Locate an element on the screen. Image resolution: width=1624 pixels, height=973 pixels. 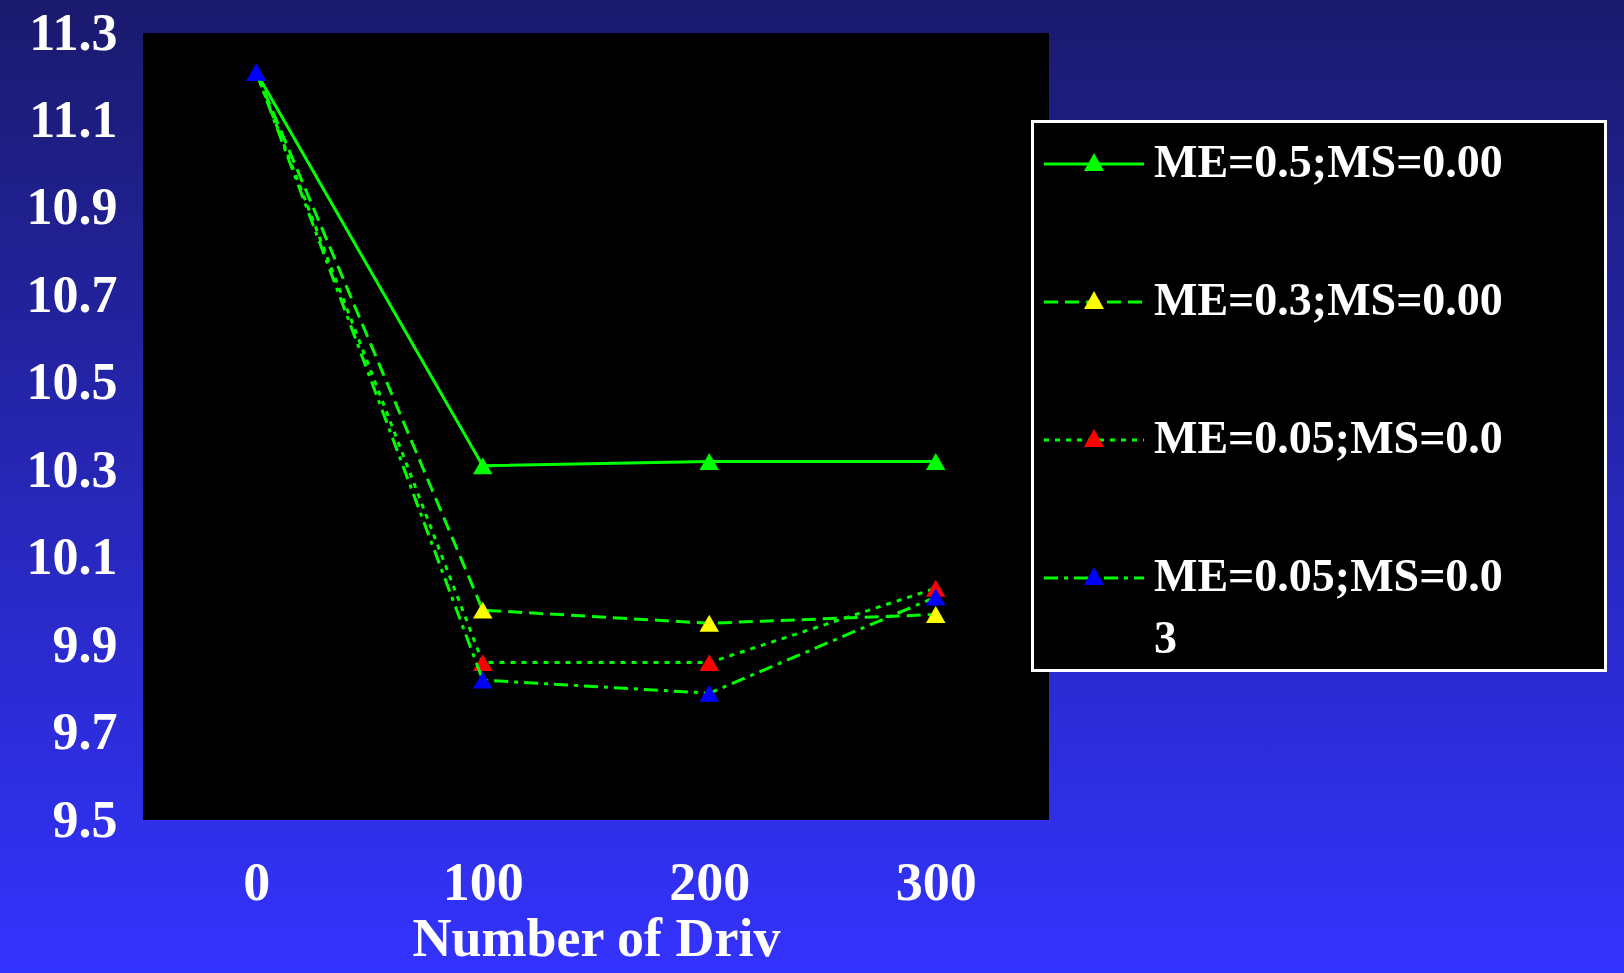
legend-label: ME=0.5;MS=0.00 is located at coordinates (1328, 162).